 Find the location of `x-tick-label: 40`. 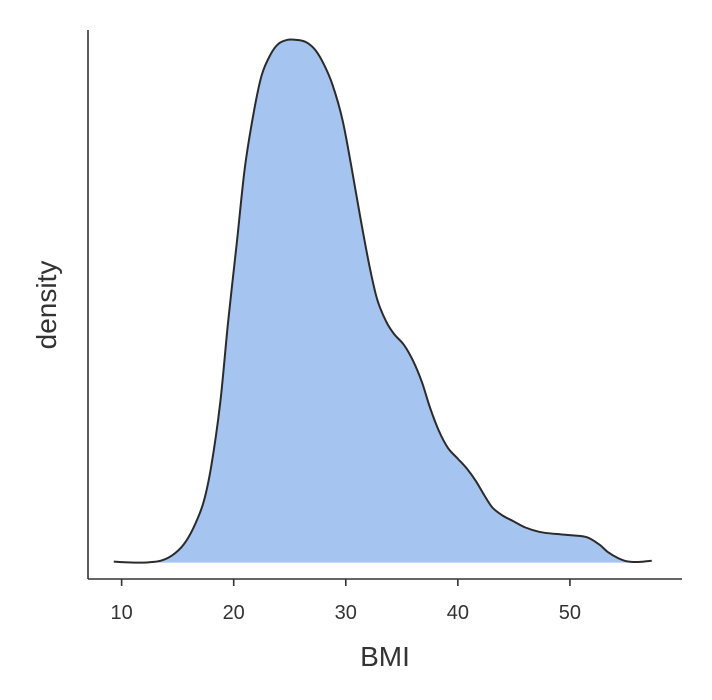

x-tick-label: 40 is located at coordinates (458, 613).